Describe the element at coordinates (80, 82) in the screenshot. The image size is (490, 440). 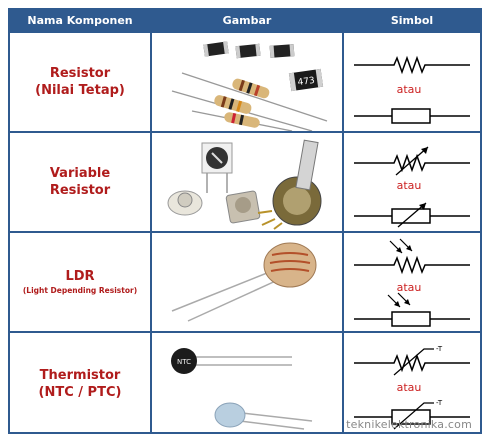
I see `row-resistor-name: Resistor (Nilai Tetap)` at that location.